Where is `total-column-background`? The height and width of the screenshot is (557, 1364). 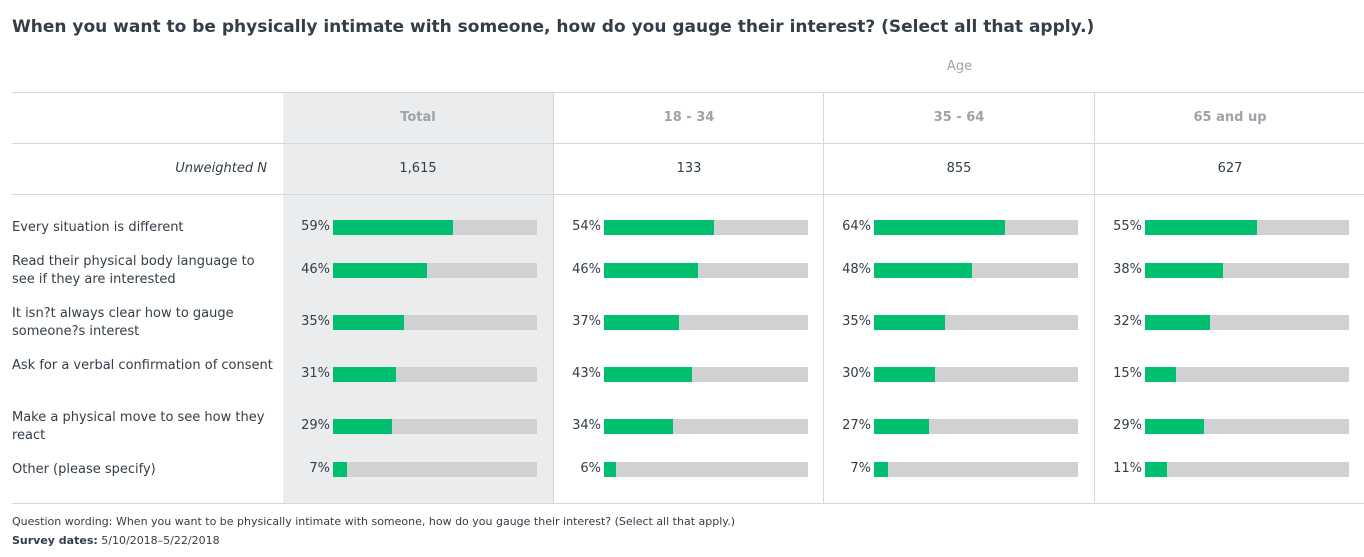 total-column-background is located at coordinates (418, 298).